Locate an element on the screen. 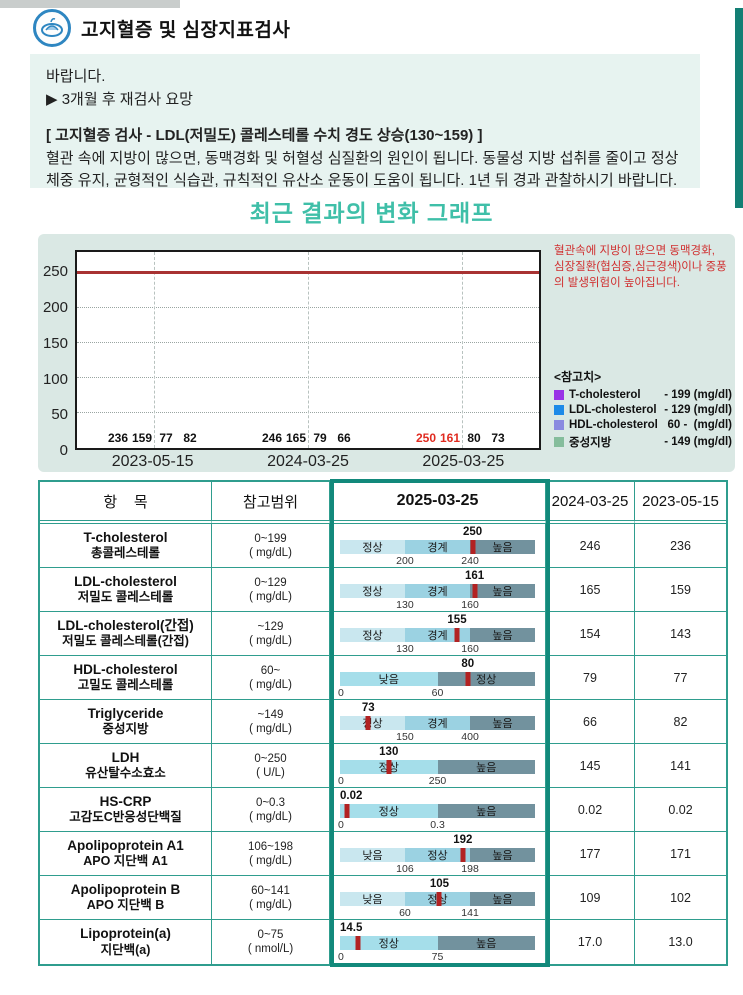 Image resolution: width=743 pixels, height=995 pixels. item-name-cell: Apolipoprotein A1 APO 지단백 A1 is located at coordinates (126, 854).